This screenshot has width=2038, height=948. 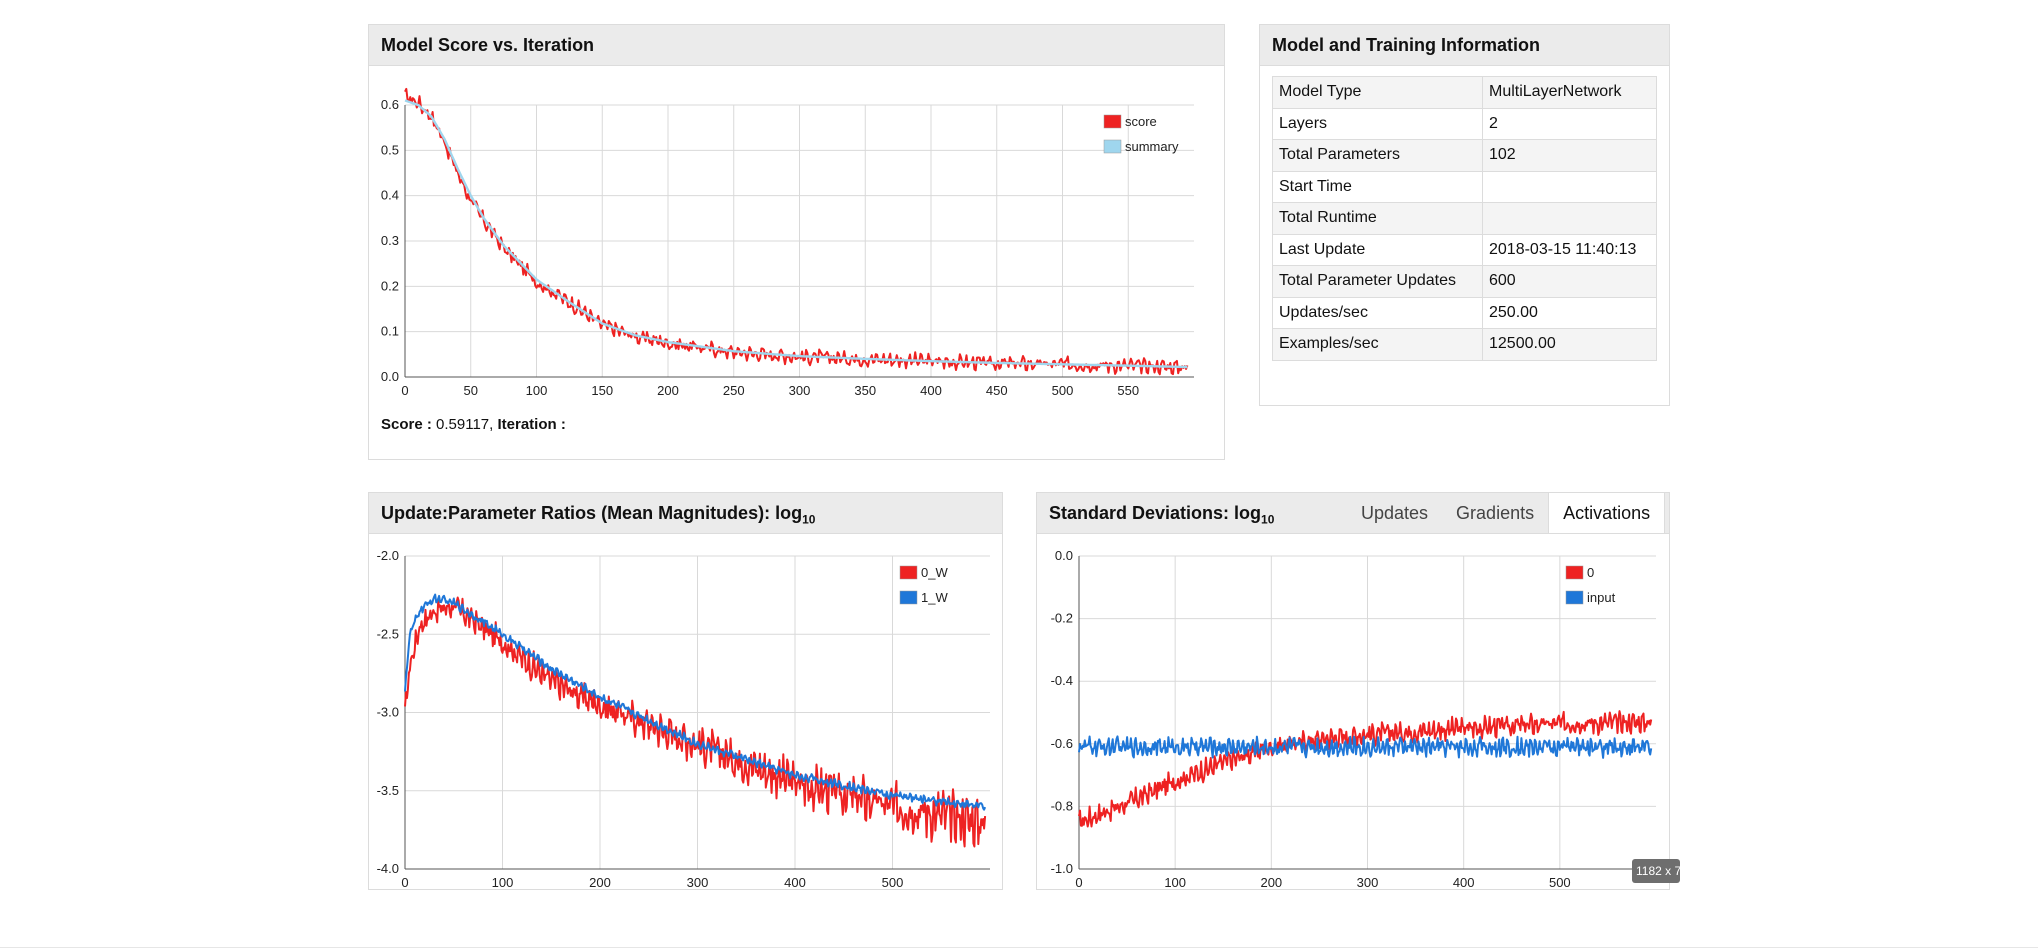 What do you see at coordinates (1406, 45) in the screenshot?
I see `model-info-panel-title: Model and Training Information` at bounding box center [1406, 45].